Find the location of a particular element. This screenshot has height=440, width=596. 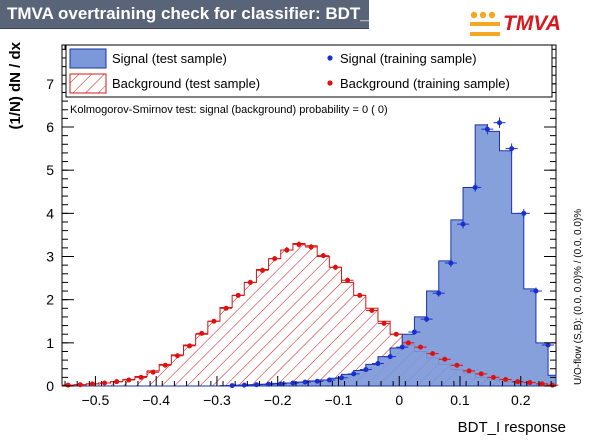

y-tick-label: 5 is located at coordinates (50, 170).